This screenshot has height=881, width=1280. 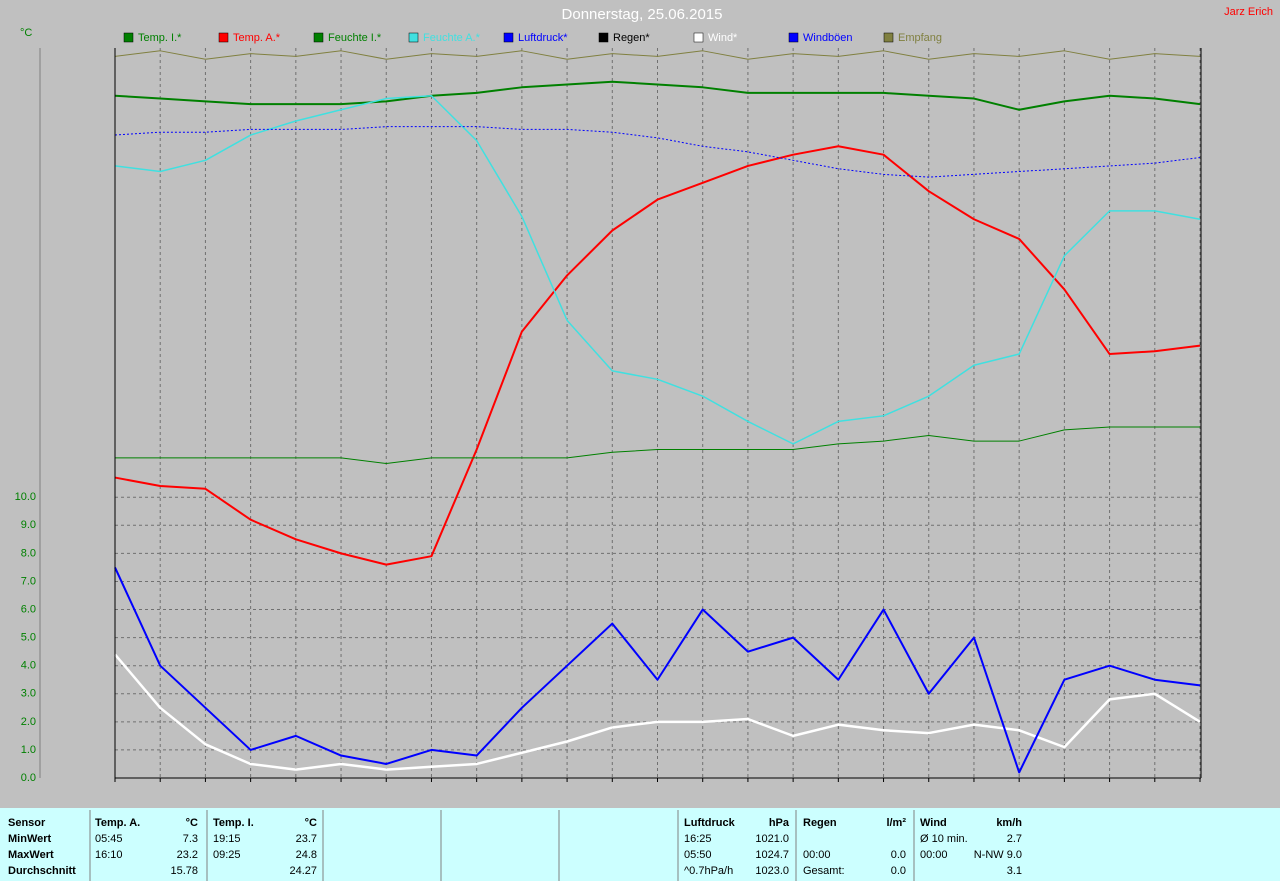 I want to click on legend-label: Feuchte I.*, so click(x=355, y=38).